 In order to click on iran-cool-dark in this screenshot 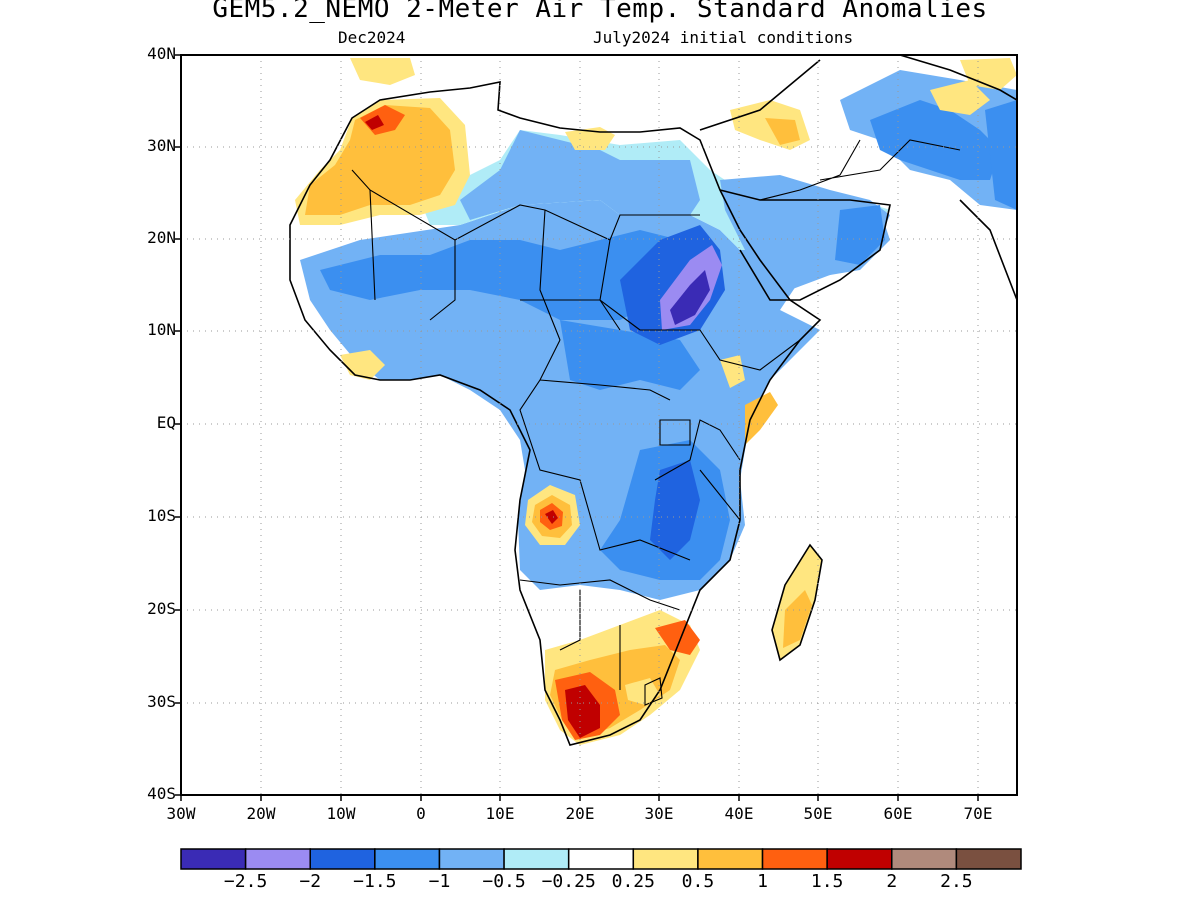, I will do `click(935, 140)`.